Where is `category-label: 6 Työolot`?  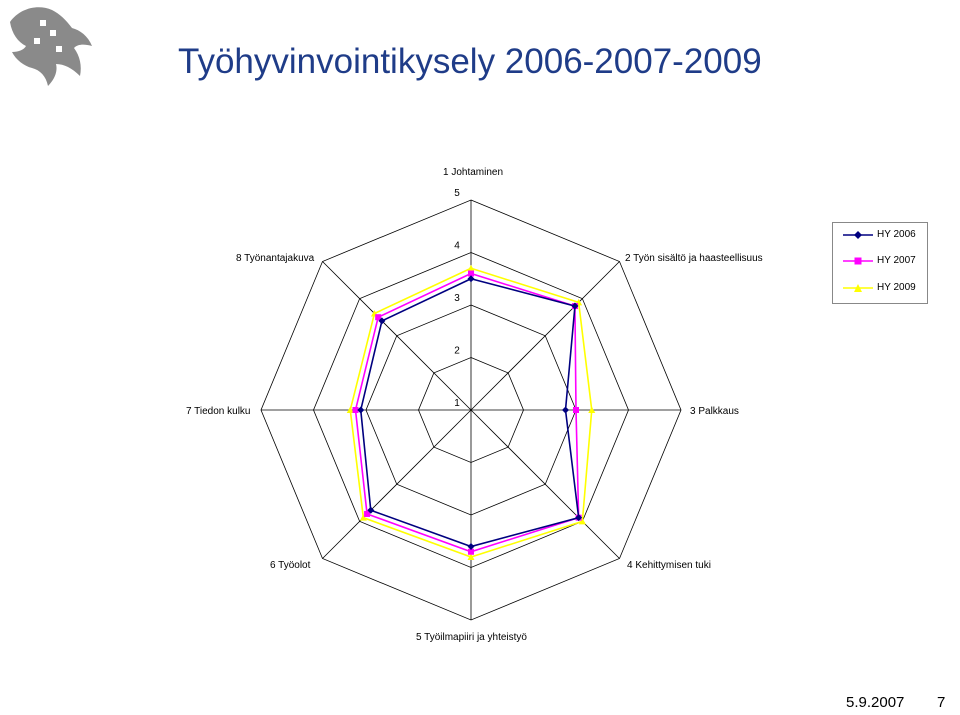
category-label: 6 Työolot is located at coordinates (290, 565).